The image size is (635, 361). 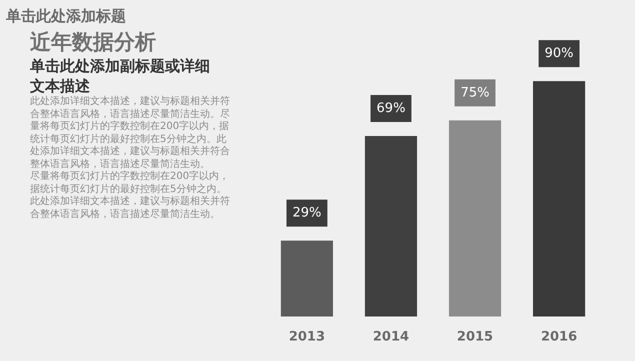 I want to click on text: 单击此处添加副标题或详细文本描述, so click(x=120, y=76).